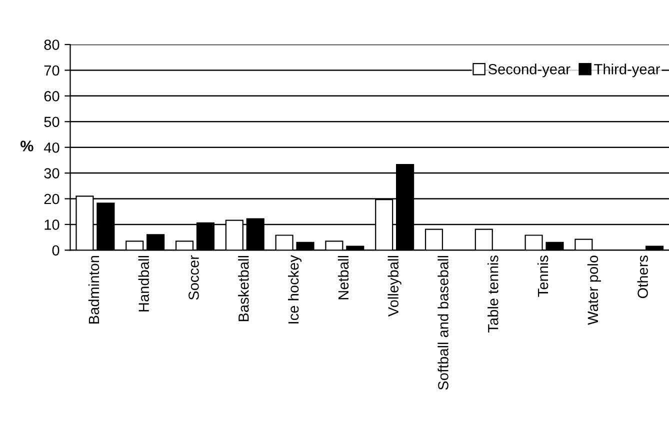  Describe the element at coordinates (144, 284) in the screenshot. I see `x-tick-label: Handball` at that location.